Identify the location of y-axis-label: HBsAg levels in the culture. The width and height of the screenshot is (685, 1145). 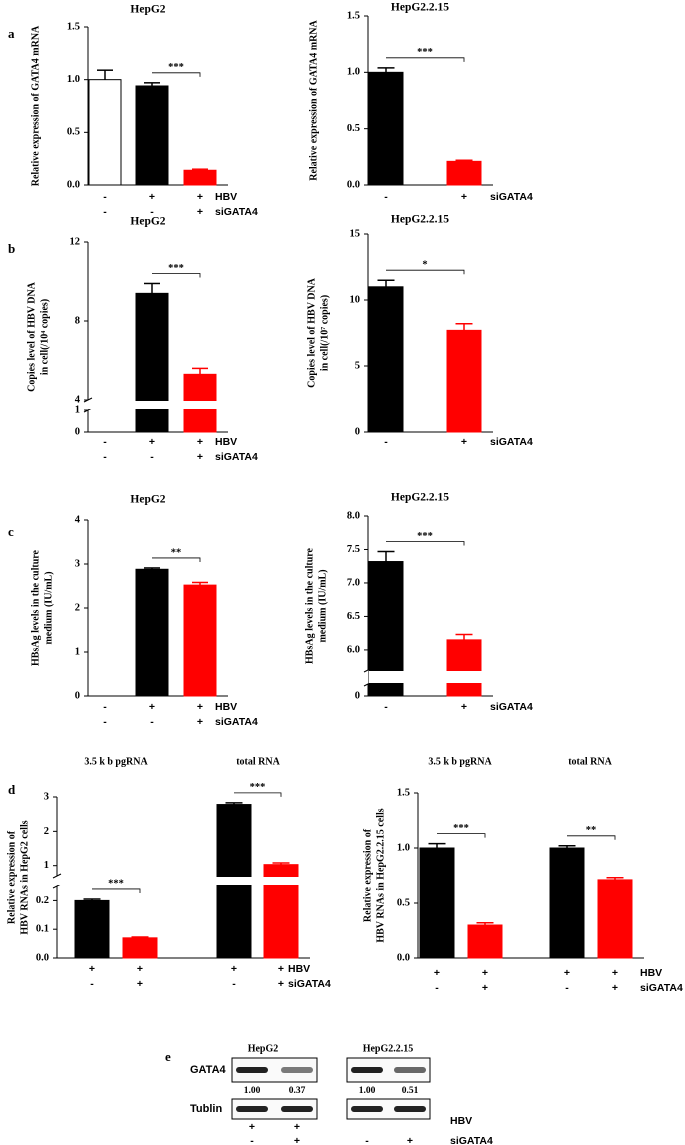
(309, 605).